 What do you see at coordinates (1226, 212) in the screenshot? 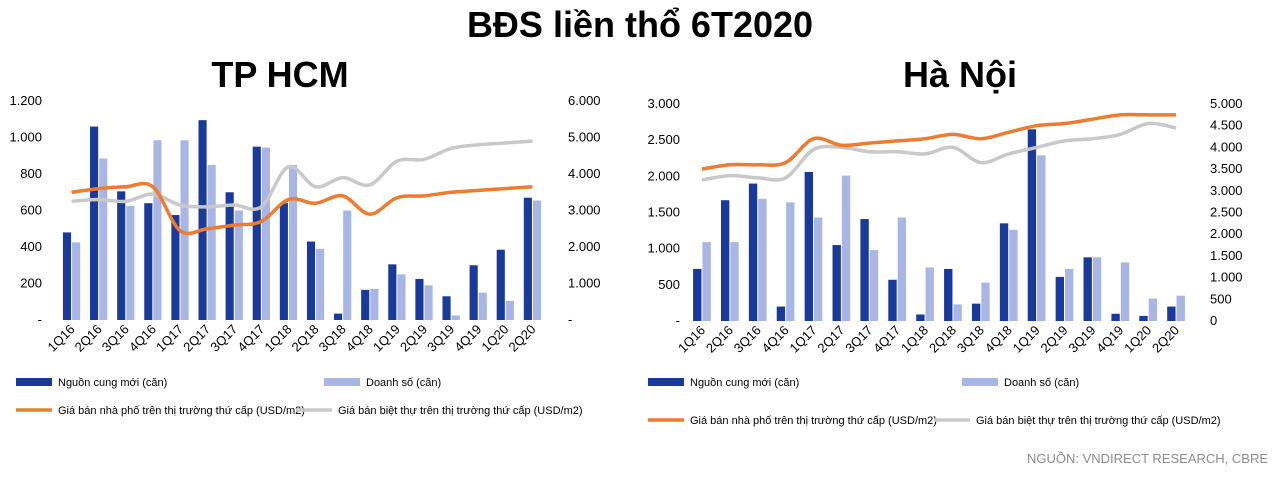
I see `y2-tick-label: 2.500` at bounding box center [1226, 212].